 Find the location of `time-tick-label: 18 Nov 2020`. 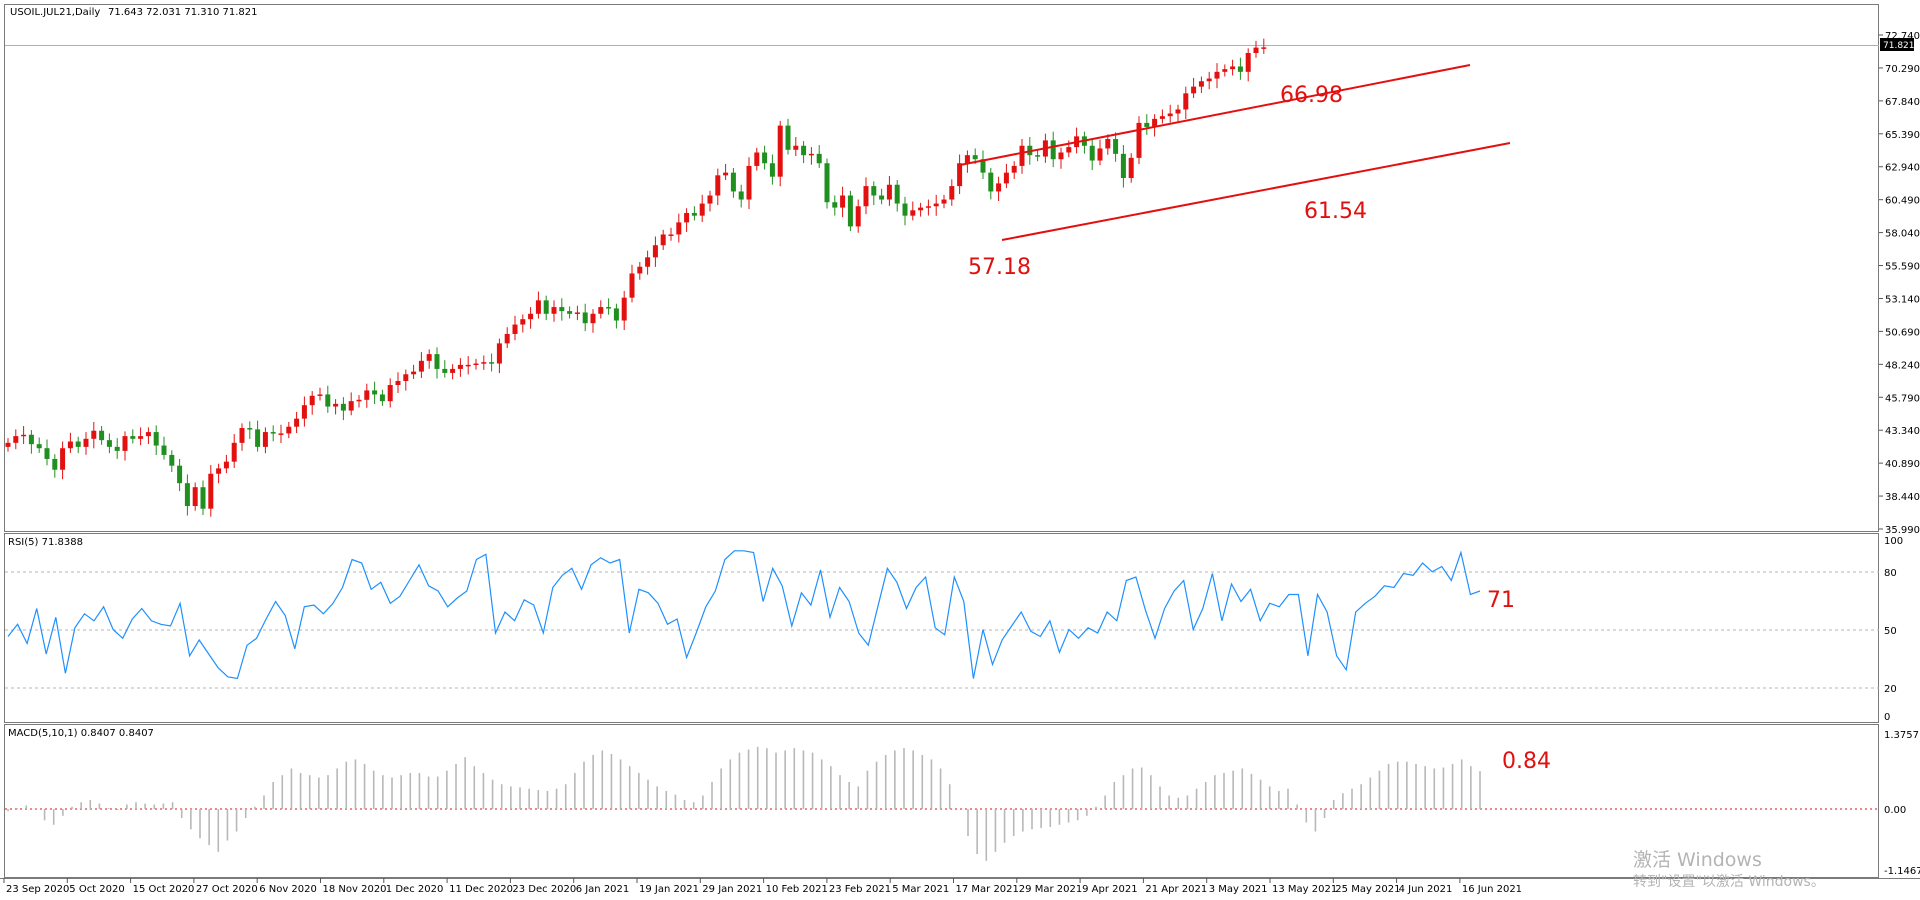

time-tick-label: 18 Nov 2020 is located at coordinates (355, 889).